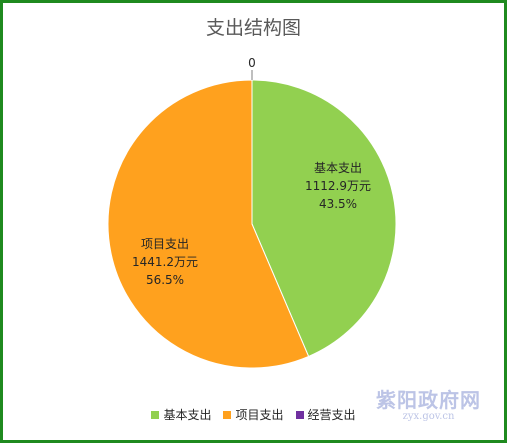  I want to click on data-label-项目支出-percent: 56.5%, so click(165, 280).